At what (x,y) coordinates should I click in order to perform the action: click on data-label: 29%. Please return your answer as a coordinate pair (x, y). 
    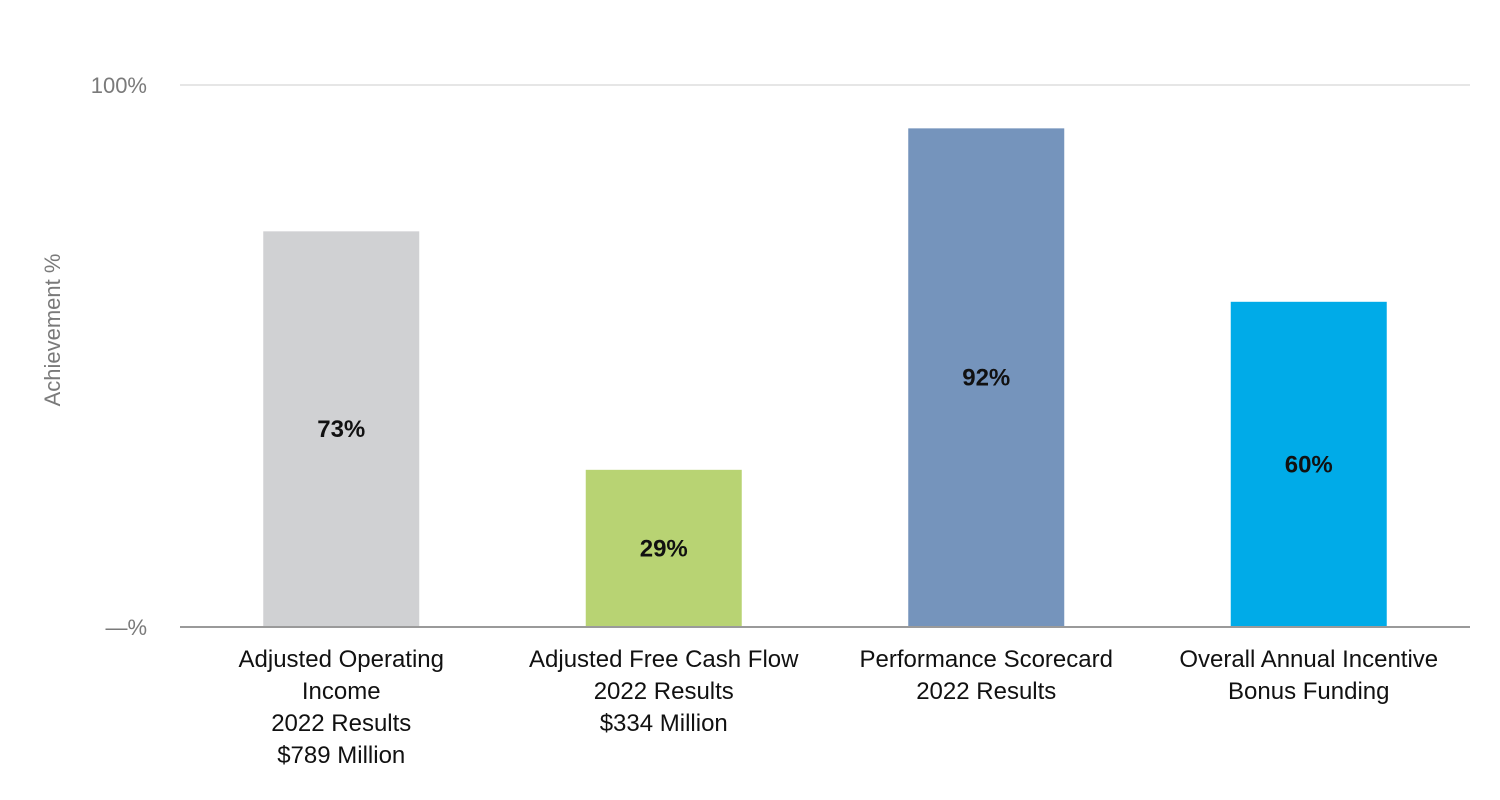
    Looking at the image, I should click on (664, 548).